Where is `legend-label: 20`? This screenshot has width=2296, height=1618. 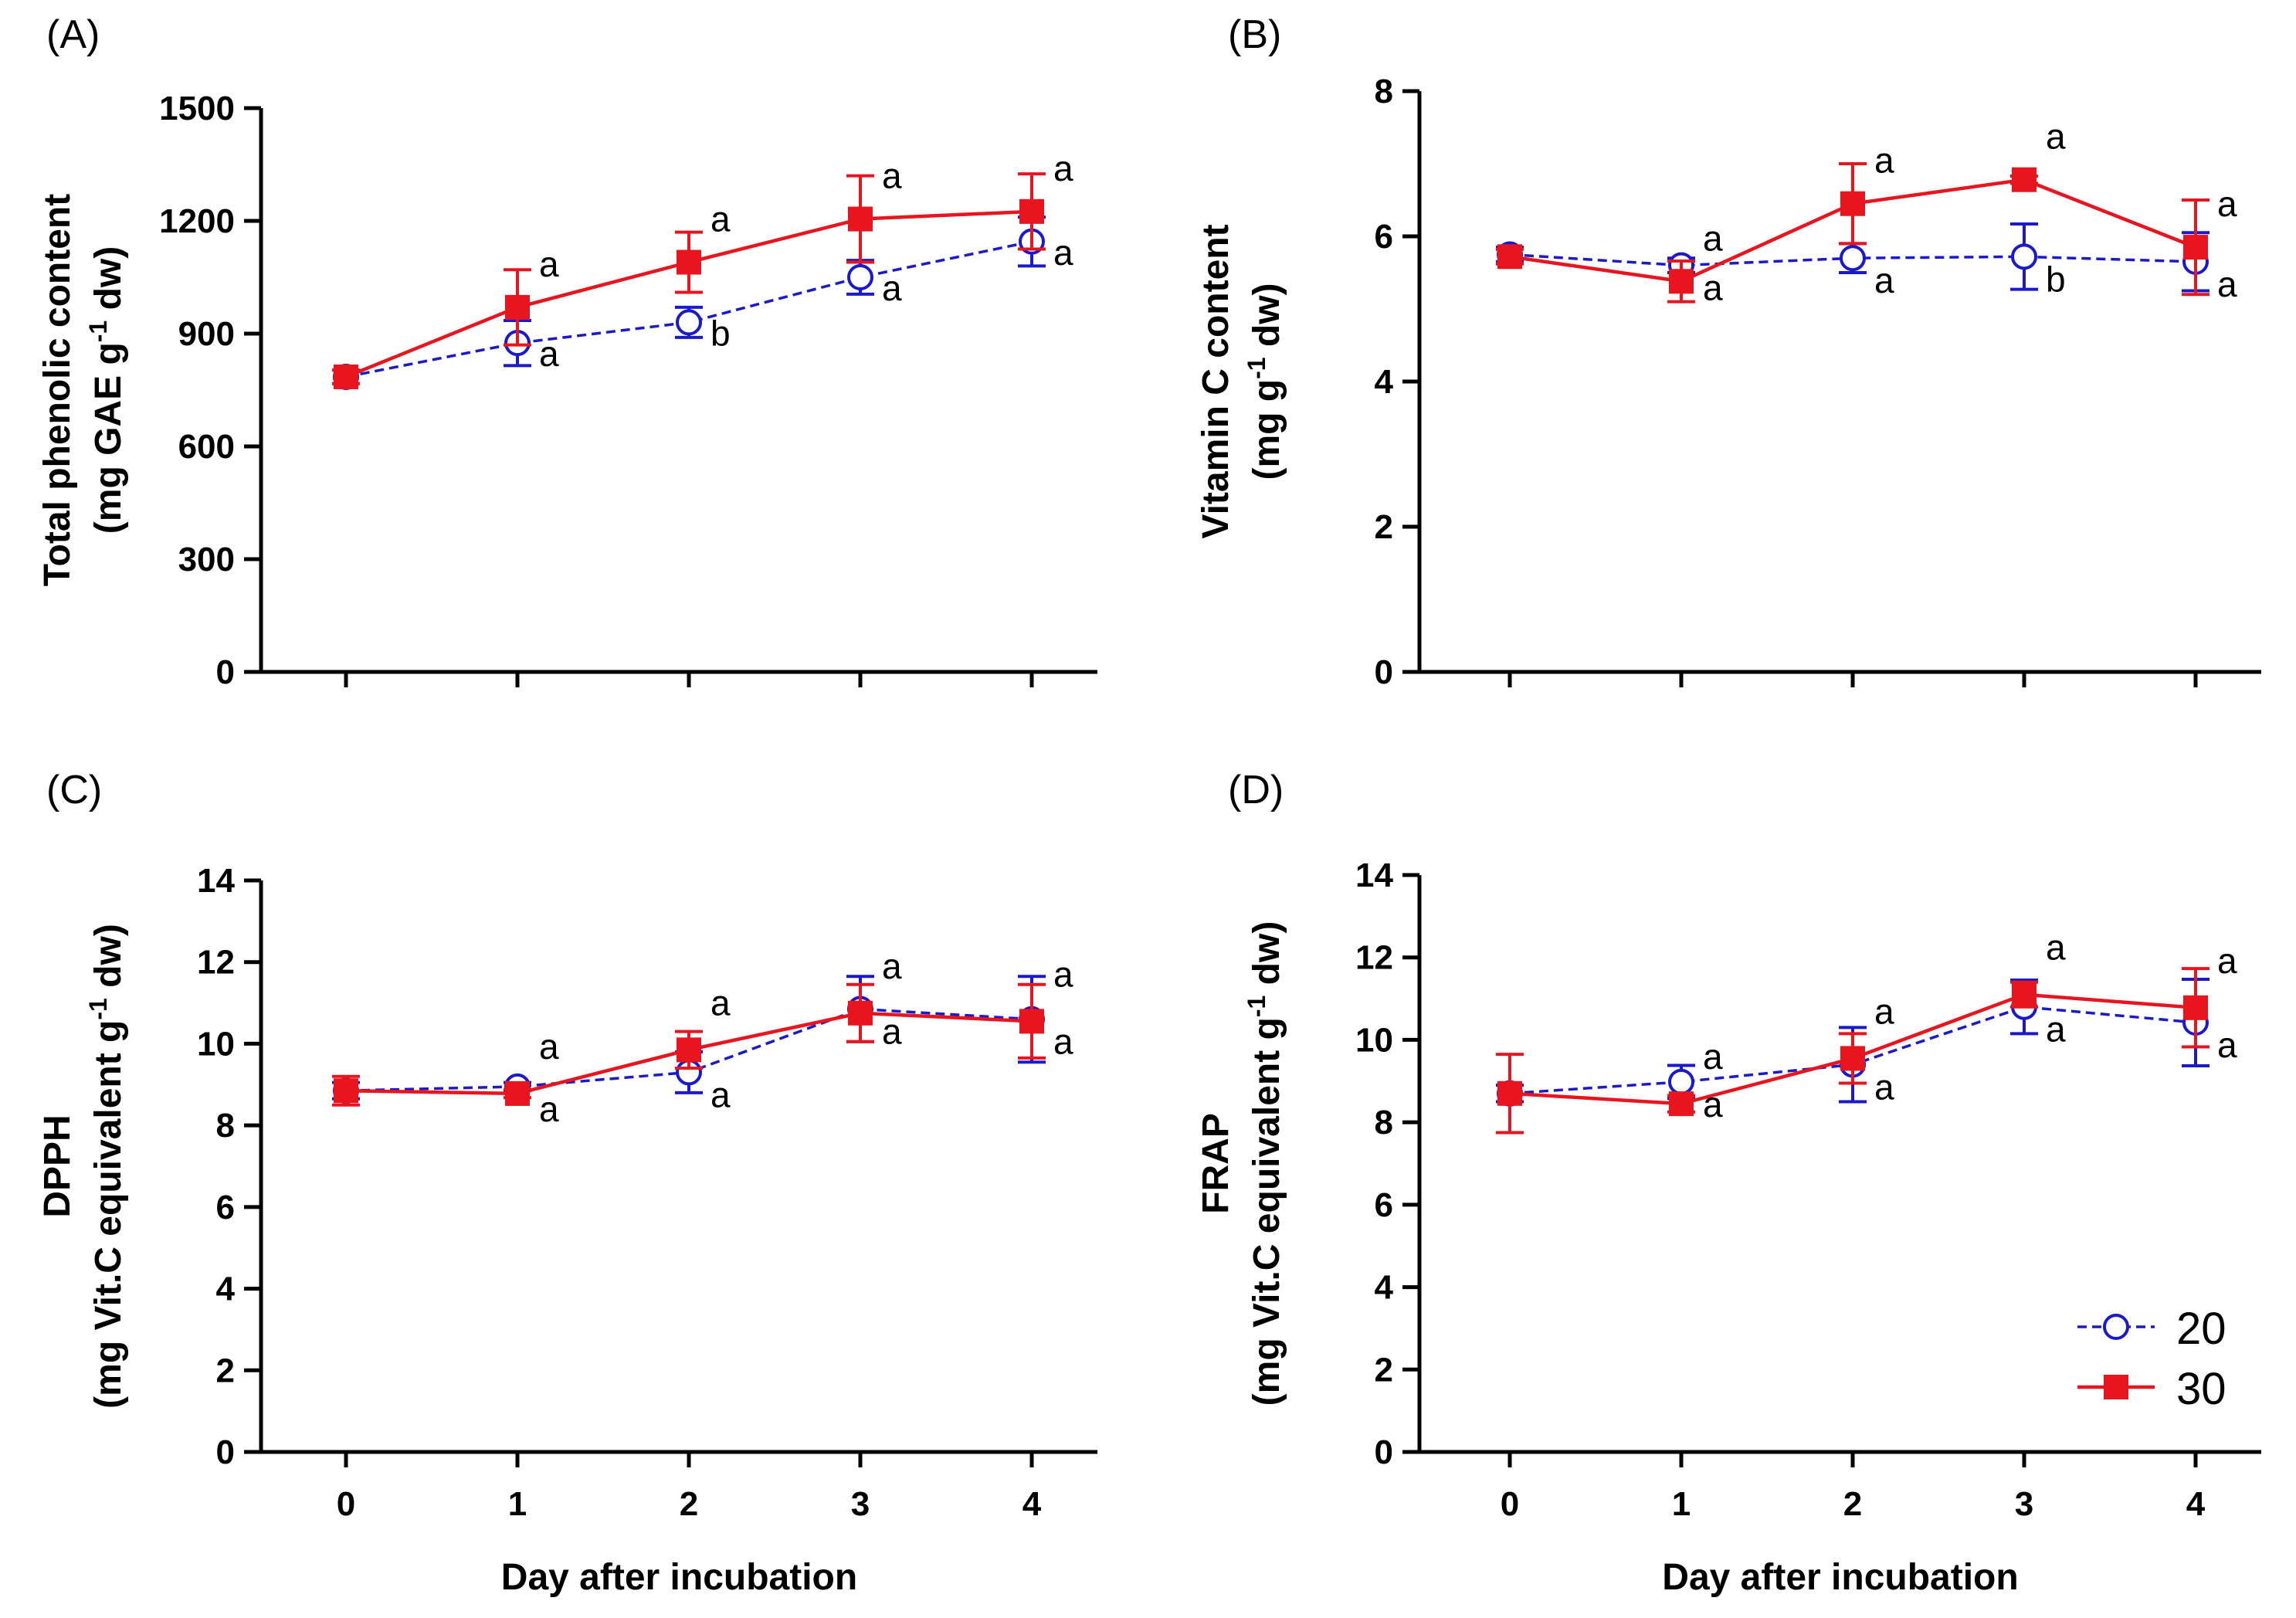 legend-label: 20 is located at coordinates (2201, 1329).